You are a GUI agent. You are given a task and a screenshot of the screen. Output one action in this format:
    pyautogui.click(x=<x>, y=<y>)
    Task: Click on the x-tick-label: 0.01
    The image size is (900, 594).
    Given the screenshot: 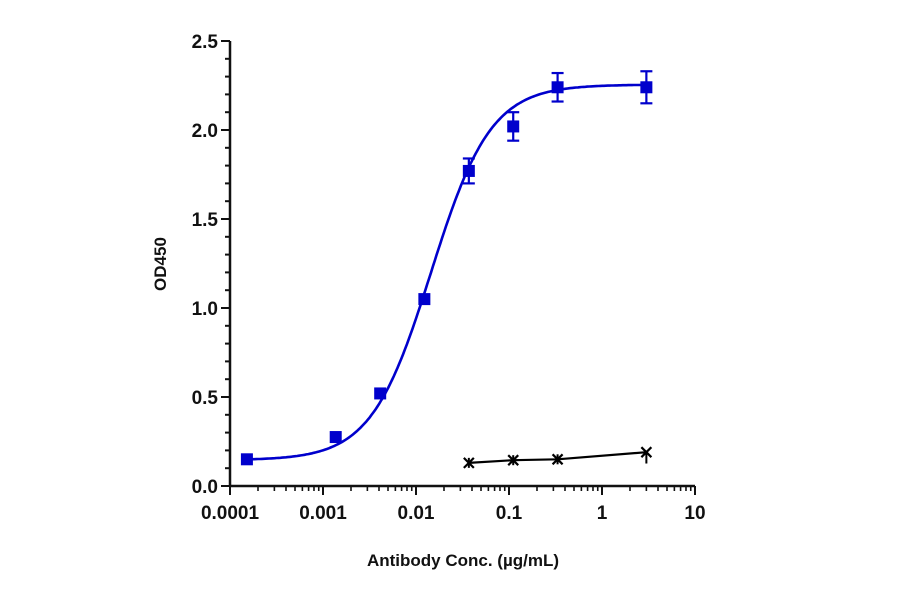 What is the action you would take?
    pyautogui.click(x=416, y=513)
    